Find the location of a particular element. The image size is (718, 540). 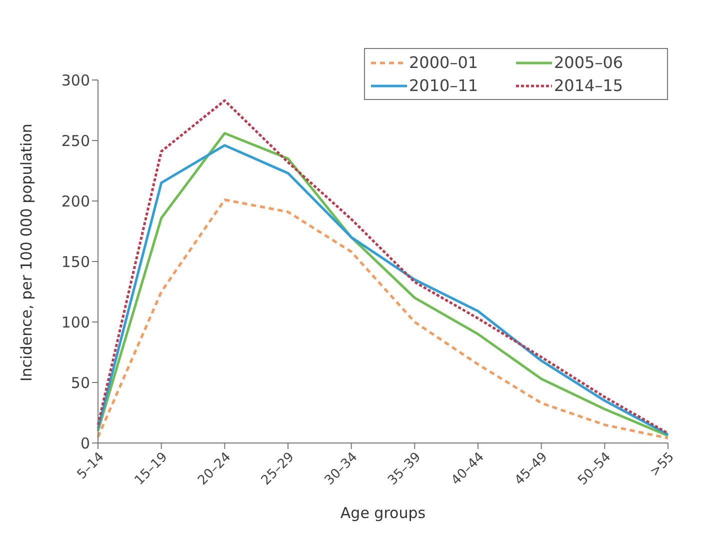

y-tick-label: 300 is located at coordinates (75, 80).